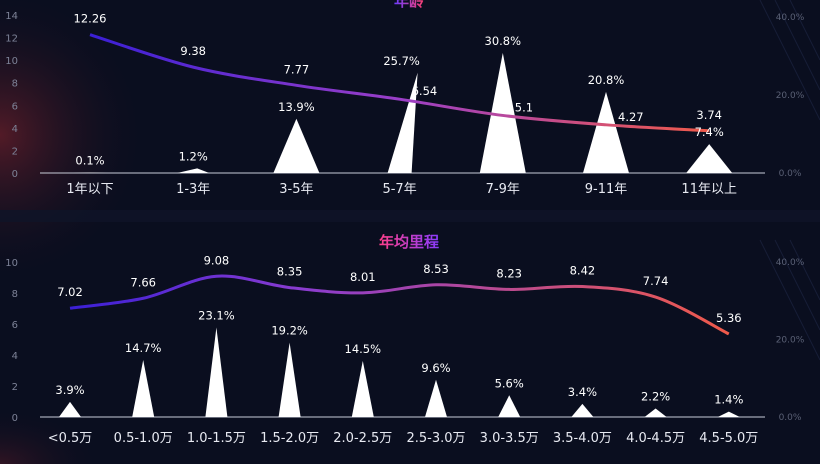  Describe the element at coordinates (435, 368) in the screenshot. I see `spike-value-label: 9.6%` at that location.